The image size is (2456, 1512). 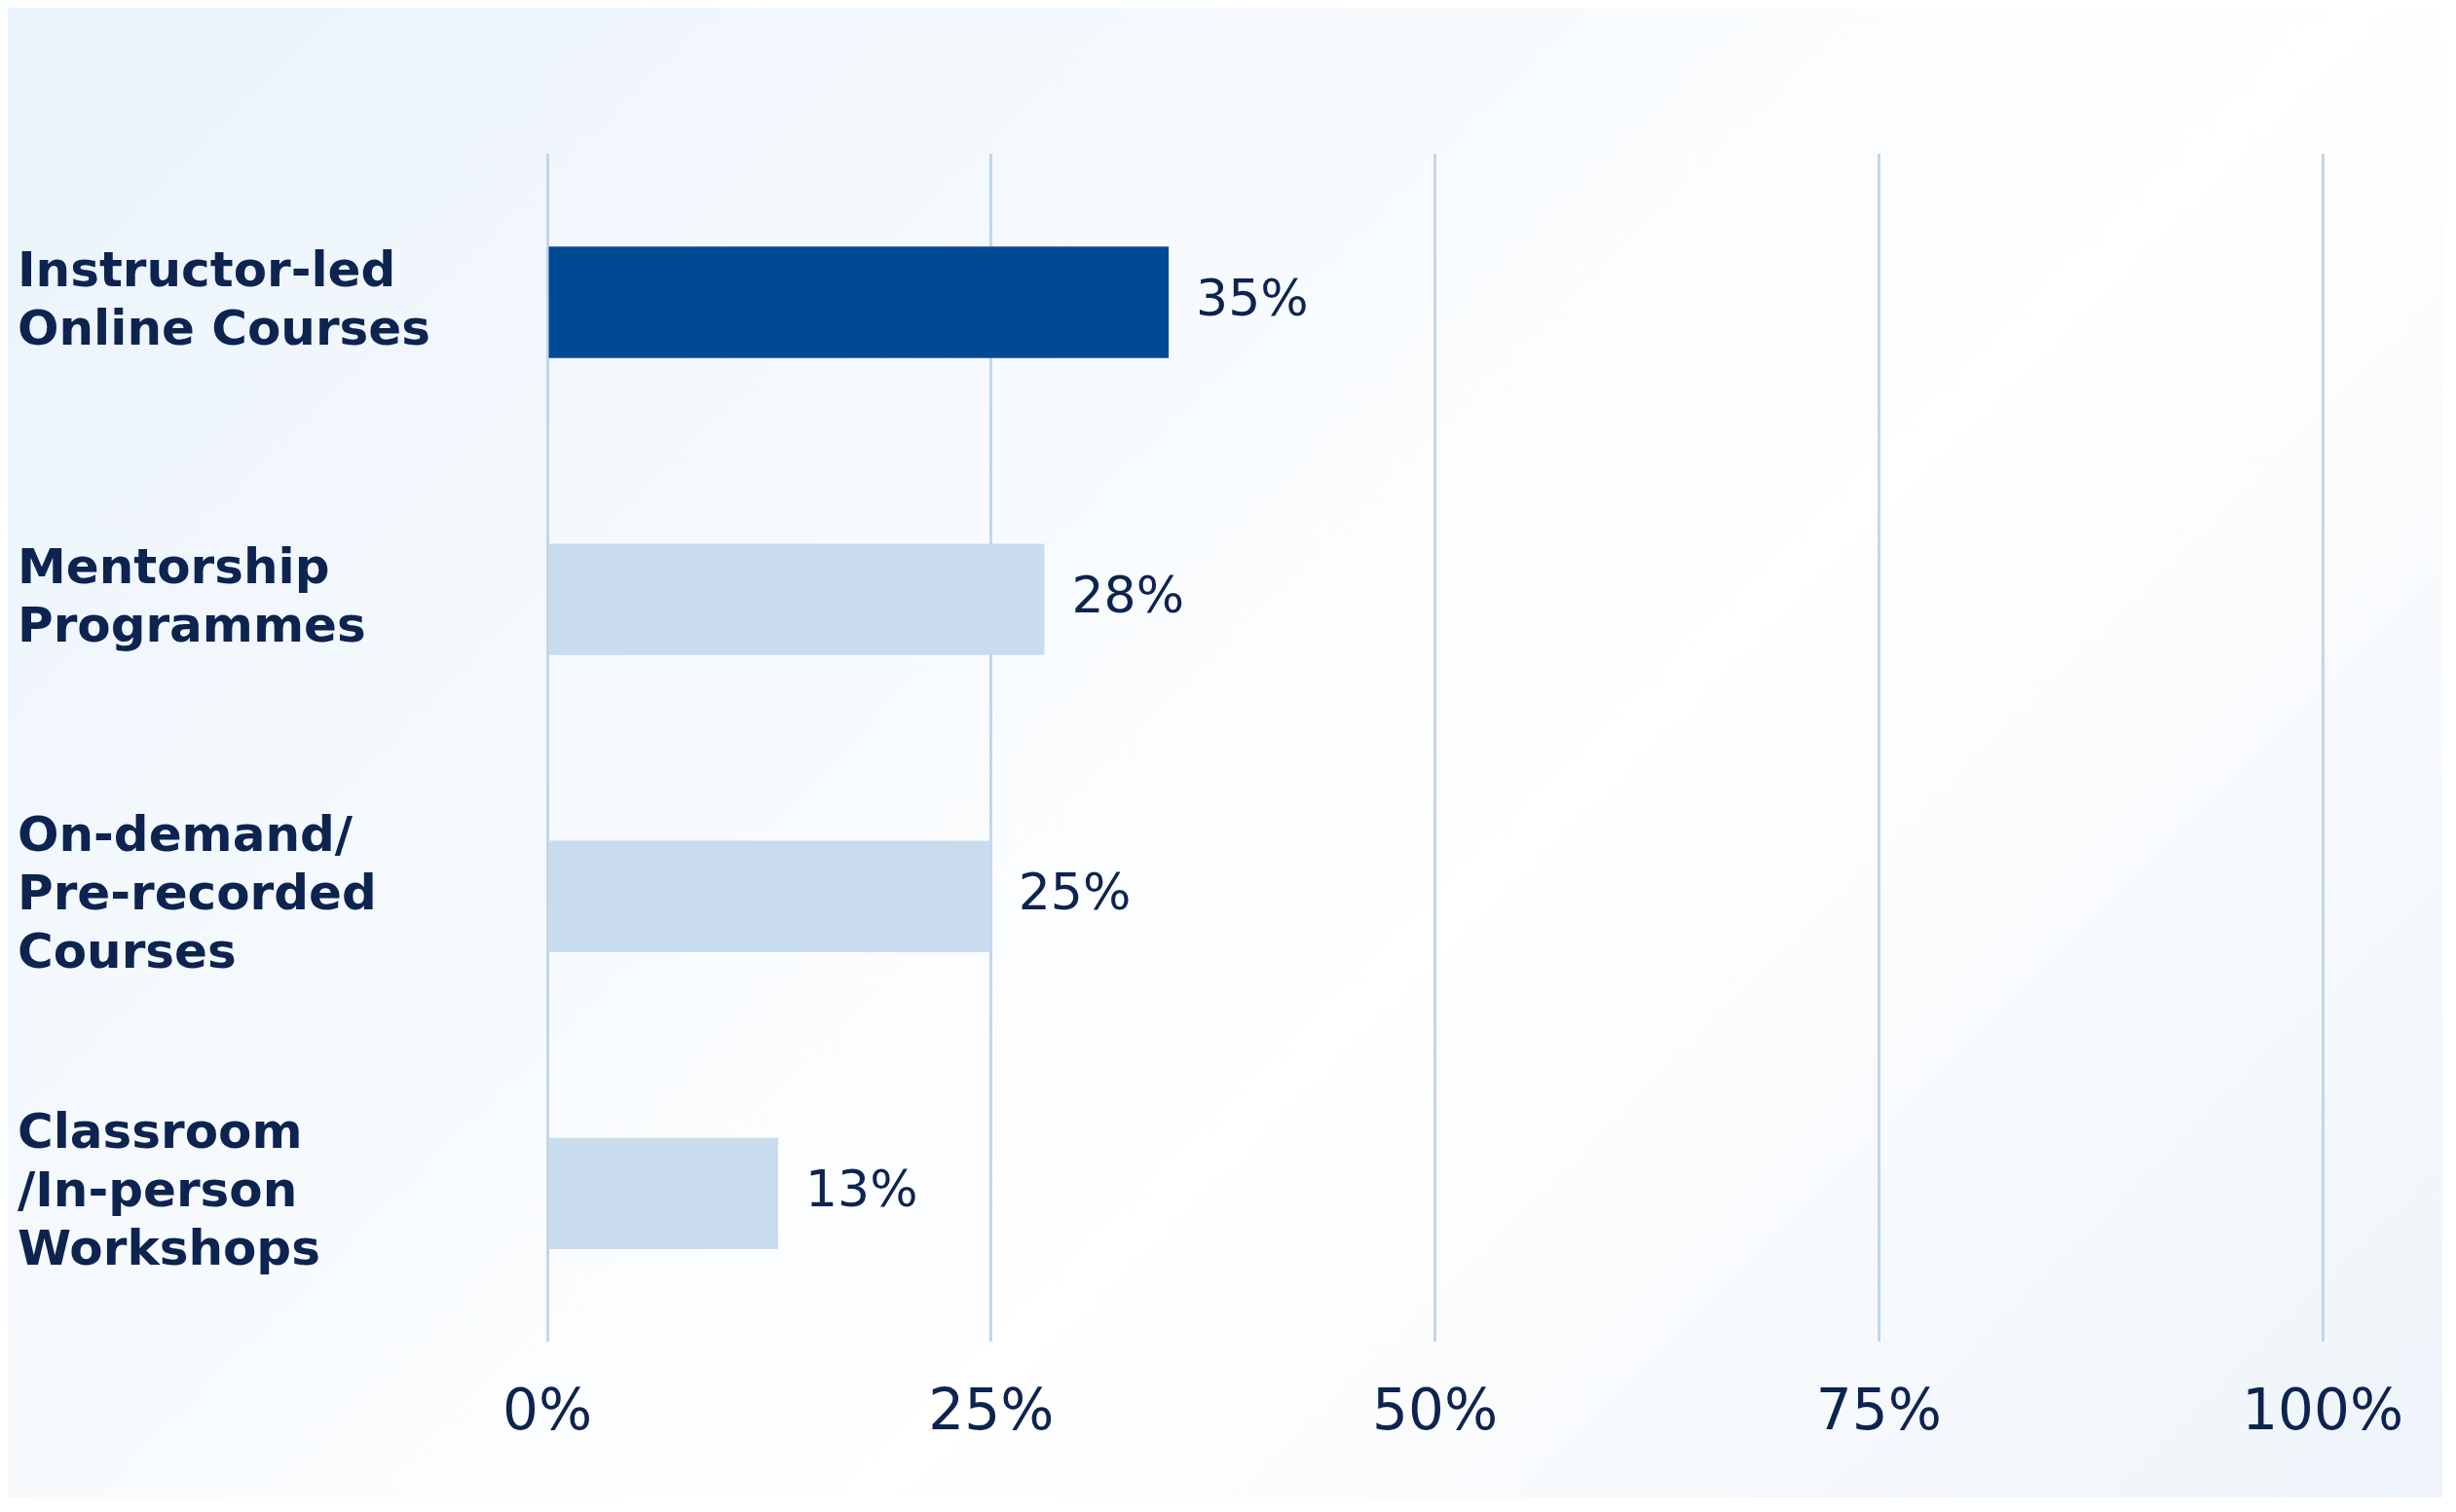 I want to click on y-tick-label: Classroom /In-person Workshops, so click(x=169, y=1189).